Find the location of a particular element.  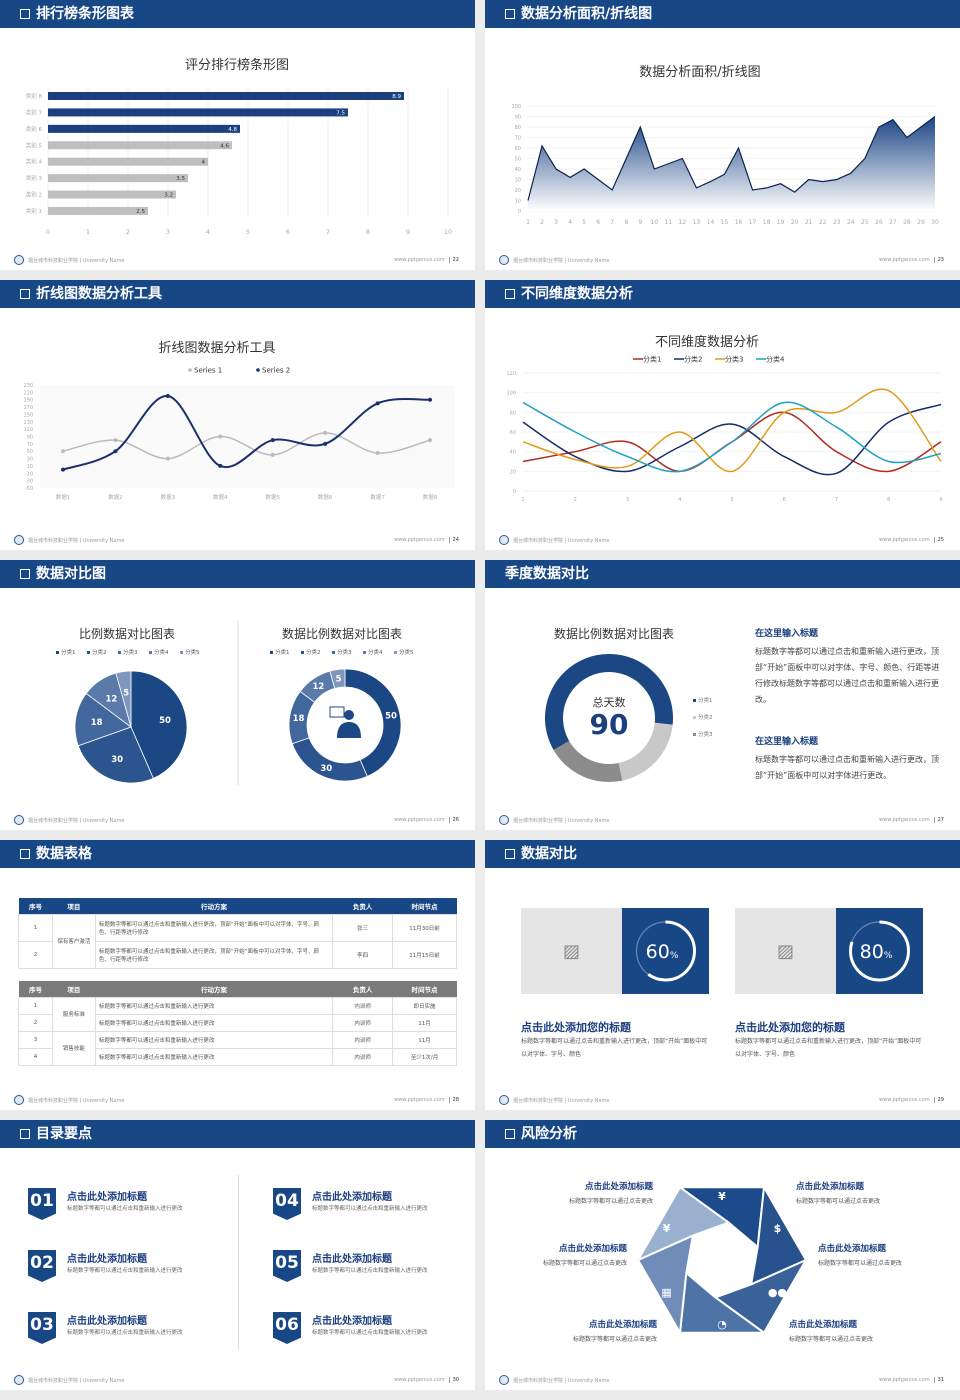

segment-title: 点击此处添加标题 is located at coordinates (823, 1324).